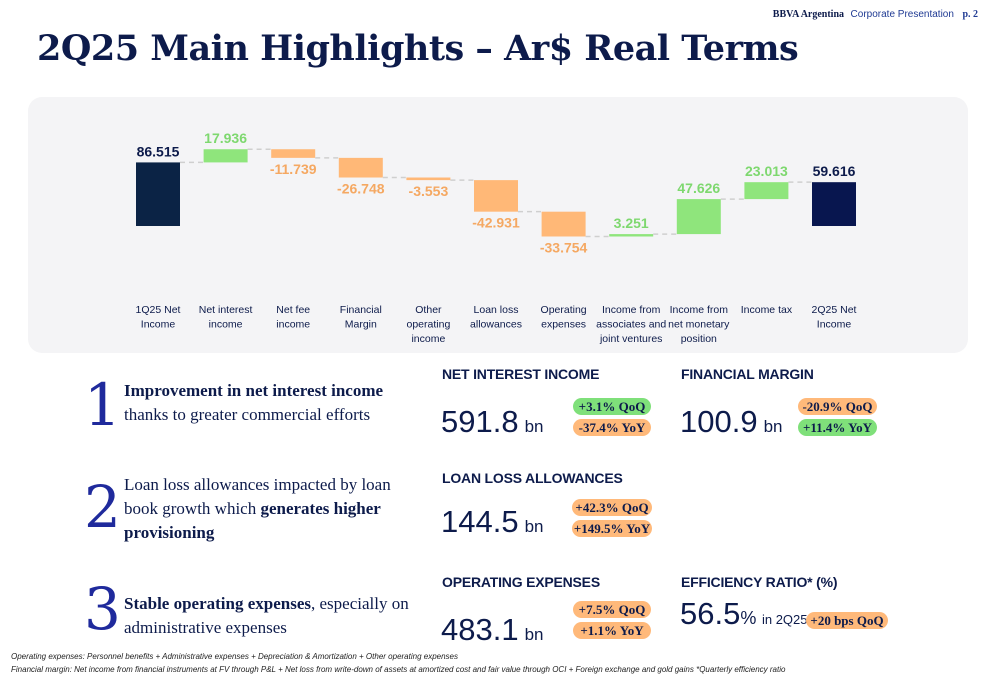  I want to click on waterfall-category-label-9: Income from, so click(699, 310).